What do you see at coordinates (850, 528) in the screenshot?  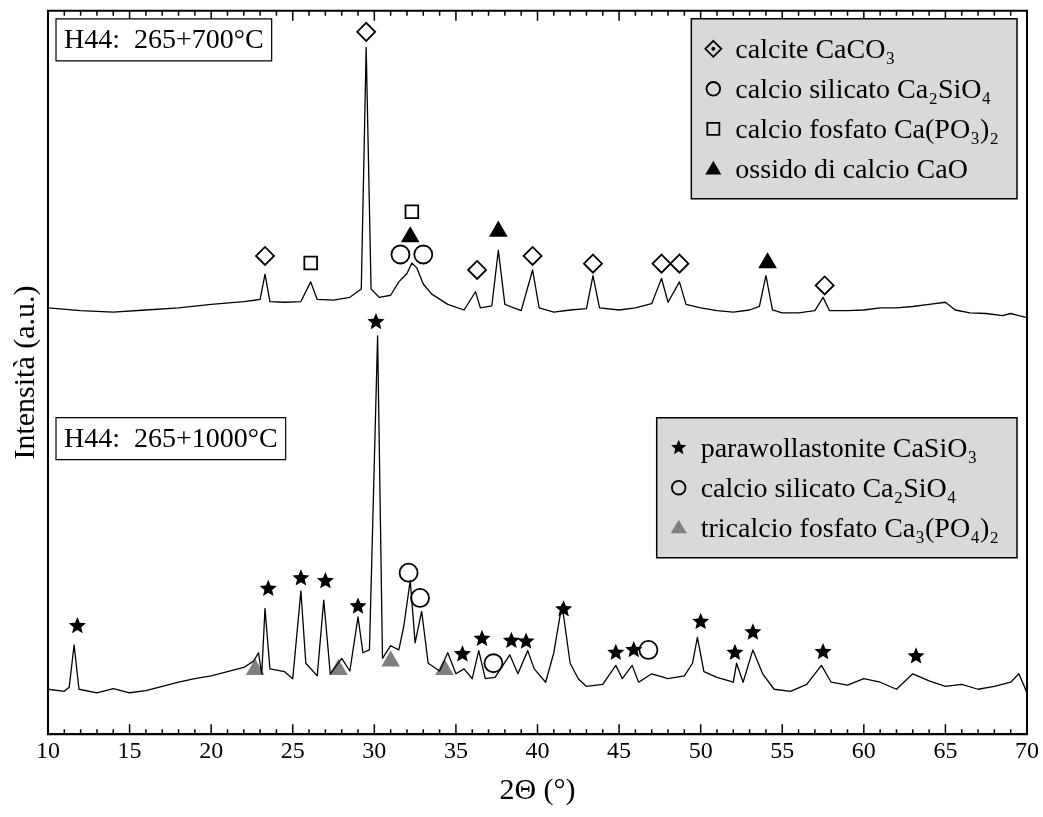 I see `legend-label: tricalcio fosfato Ca₃(PO₄)₂` at bounding box center [850, 528].